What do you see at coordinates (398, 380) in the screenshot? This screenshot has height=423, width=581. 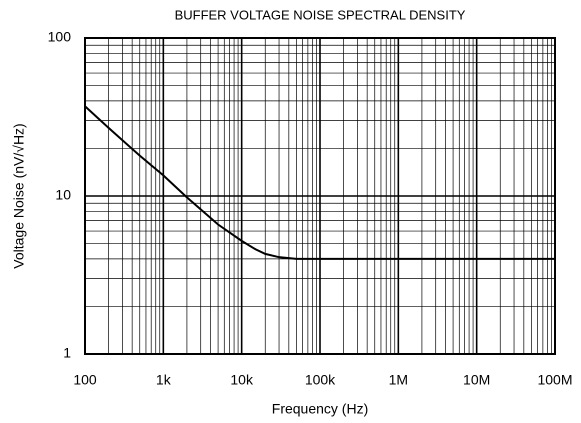 I see `x-tick-label: 1M` at bounding box center [398, 380].